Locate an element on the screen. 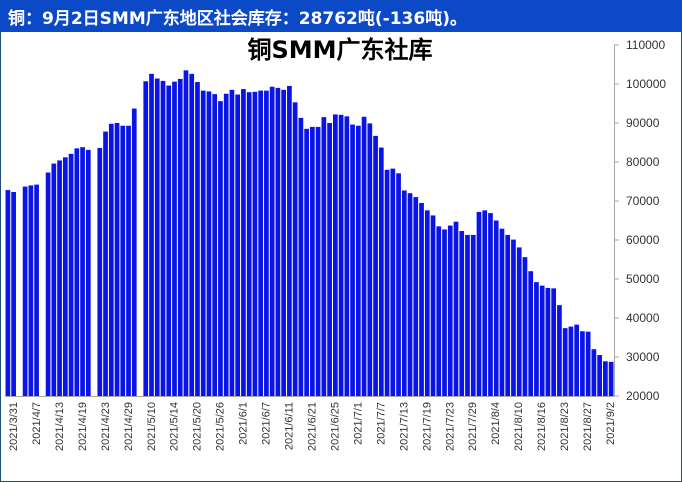 The height and width of the screenshot is (482, 682). y-tick-label: 40000 is located at coordinates (643, 318).